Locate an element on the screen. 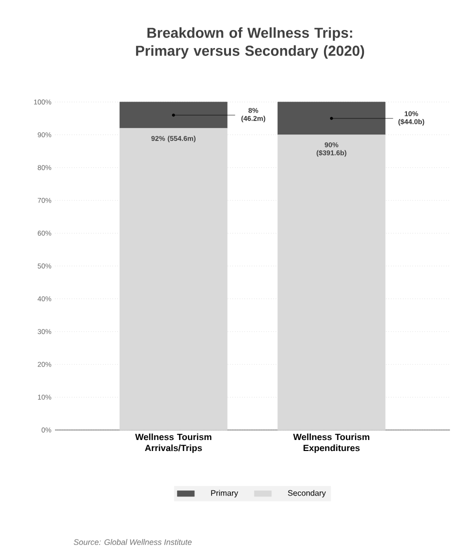  legend-label: Secondary is located at coordinates (307, 494).